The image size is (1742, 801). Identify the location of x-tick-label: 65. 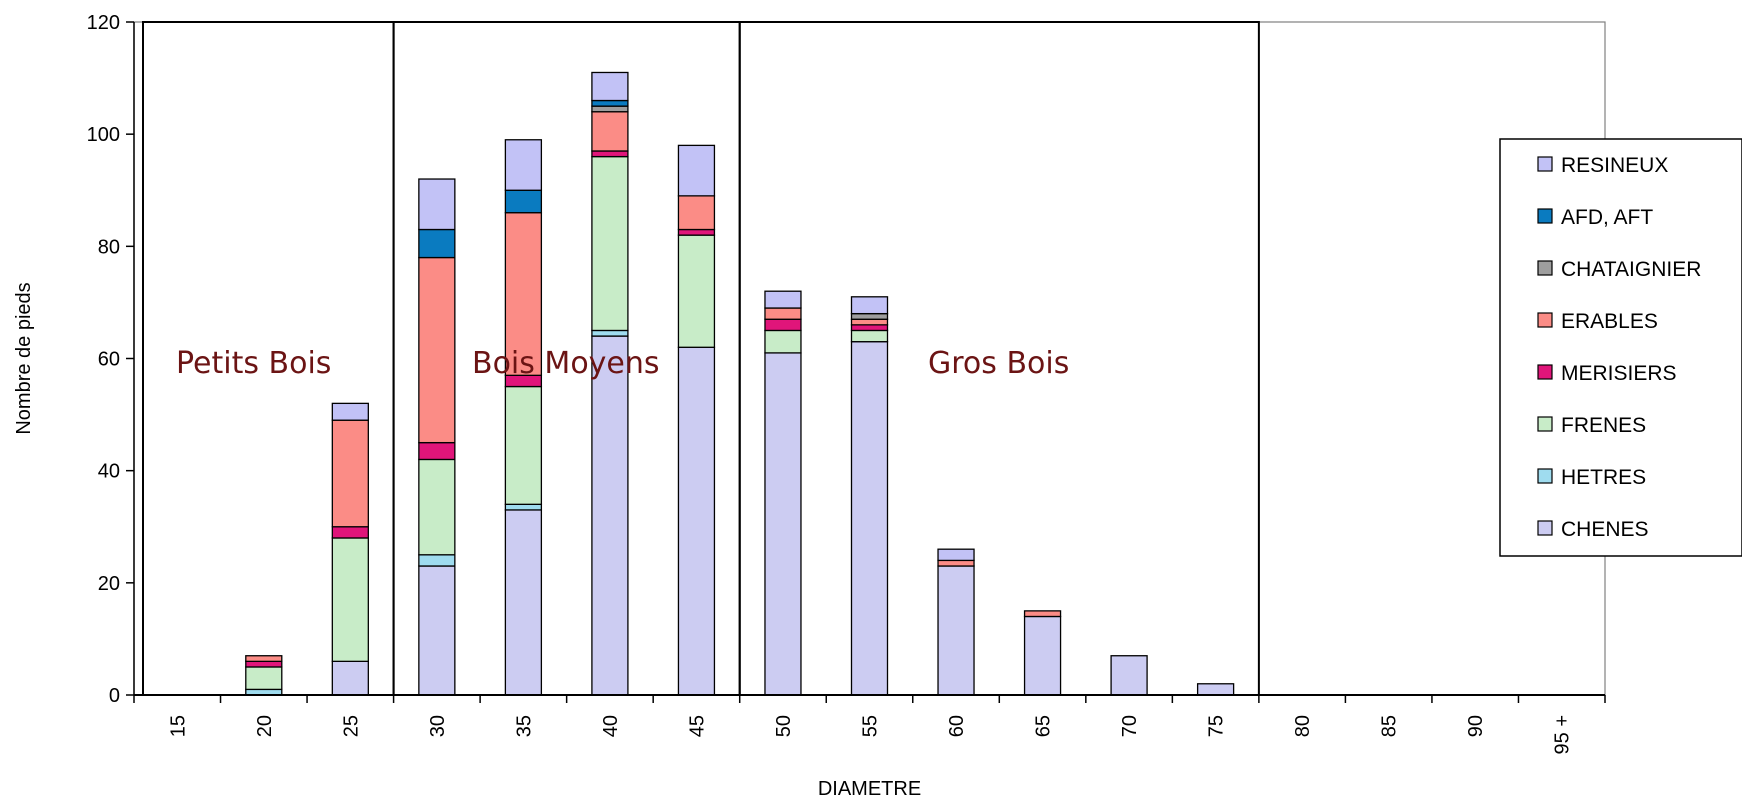
(1044, 726).